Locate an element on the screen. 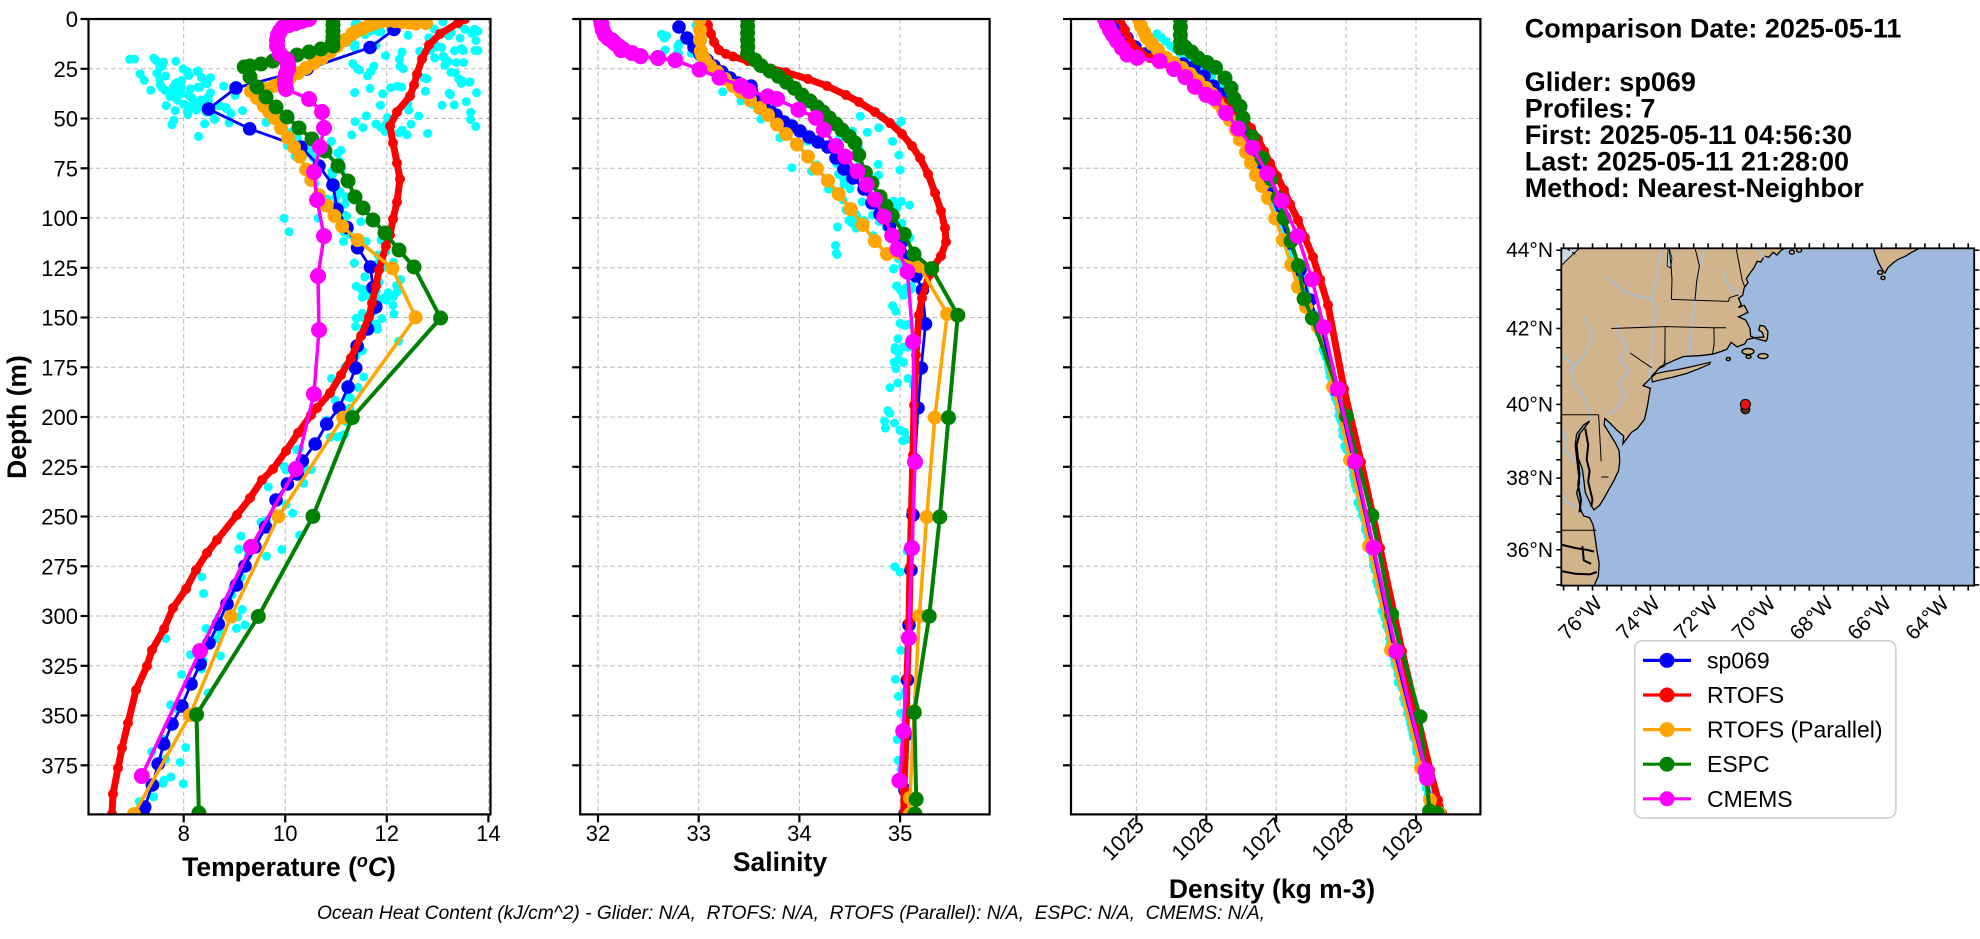 Image resolution: width=1980 pixels, height=939 pixels. svg-text: 75 is located at coordinates (66, 168).